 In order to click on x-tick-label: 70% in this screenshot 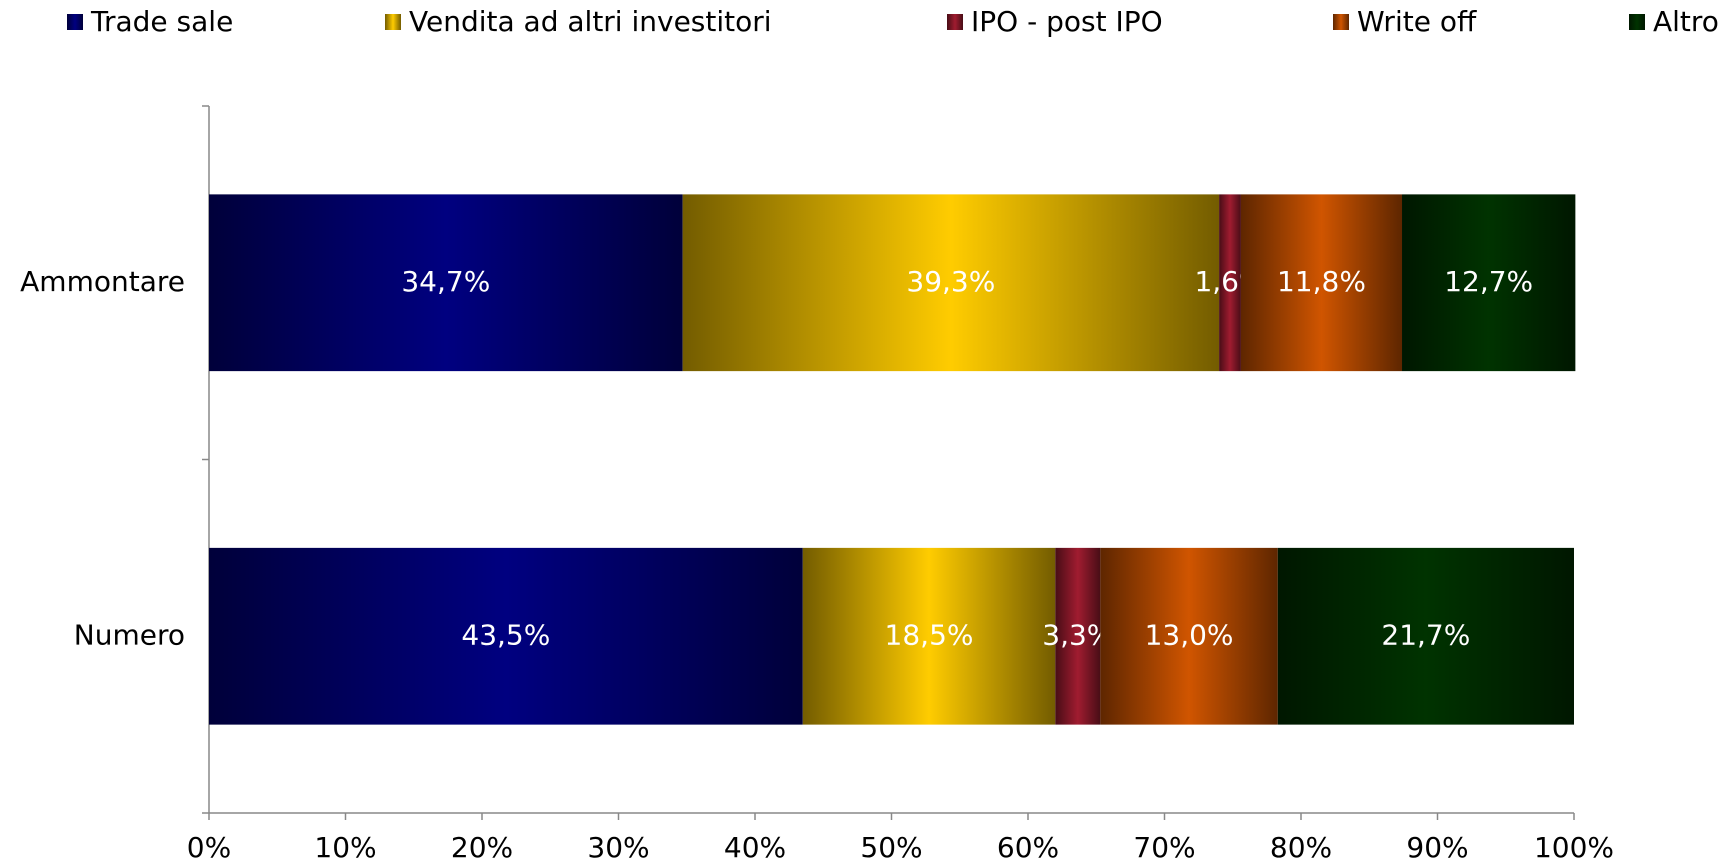, I will do `click(1164, 847)`.